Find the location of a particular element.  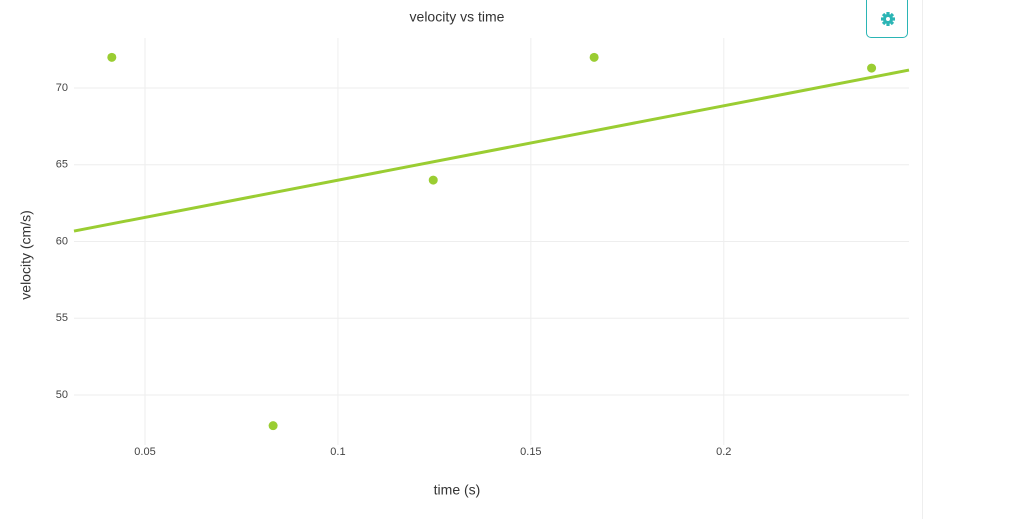

gear-icon is located at coordinates (888, 19).